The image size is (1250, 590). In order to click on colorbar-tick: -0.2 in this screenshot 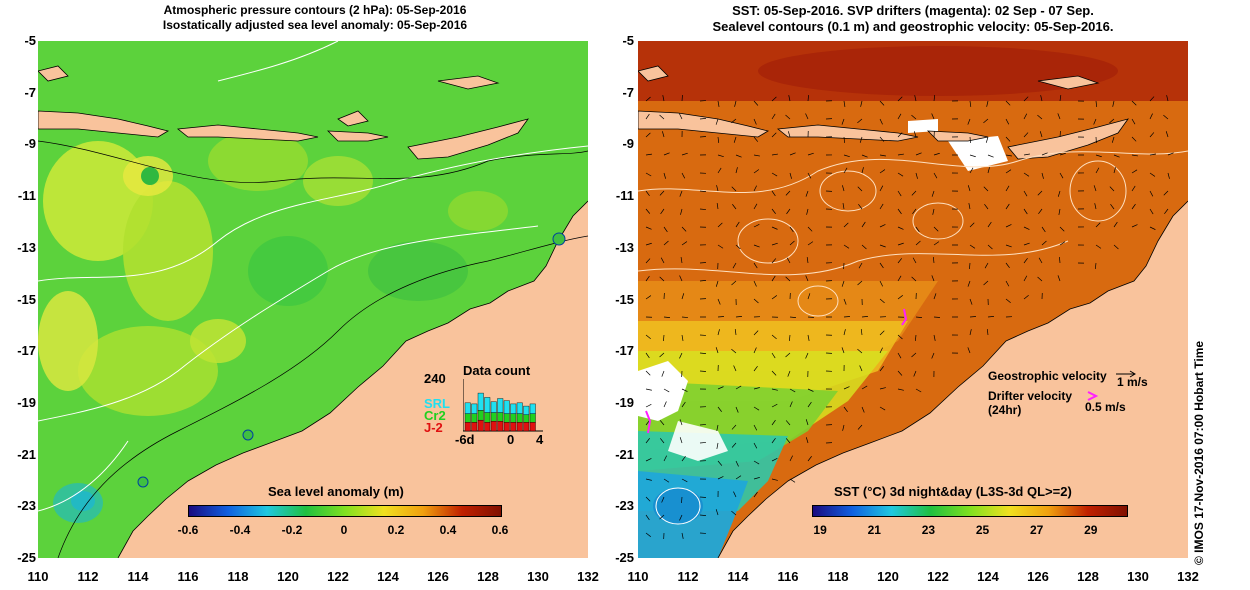, I will do `click(292, 530)`.